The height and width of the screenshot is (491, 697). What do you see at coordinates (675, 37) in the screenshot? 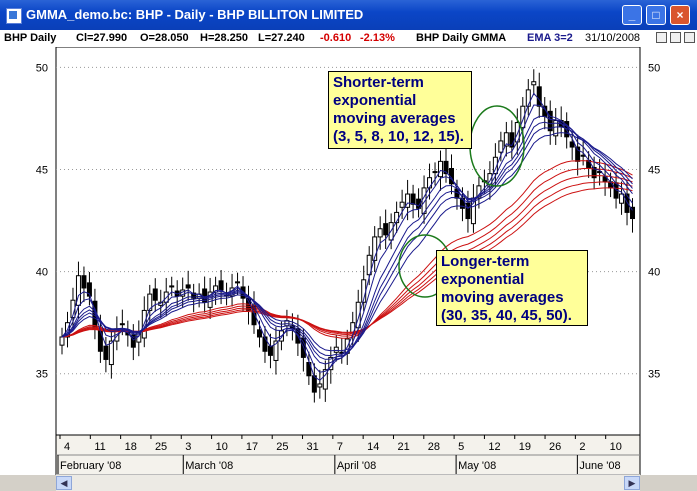
I see `pane-menu-icon` at bounding box center [675, 37].